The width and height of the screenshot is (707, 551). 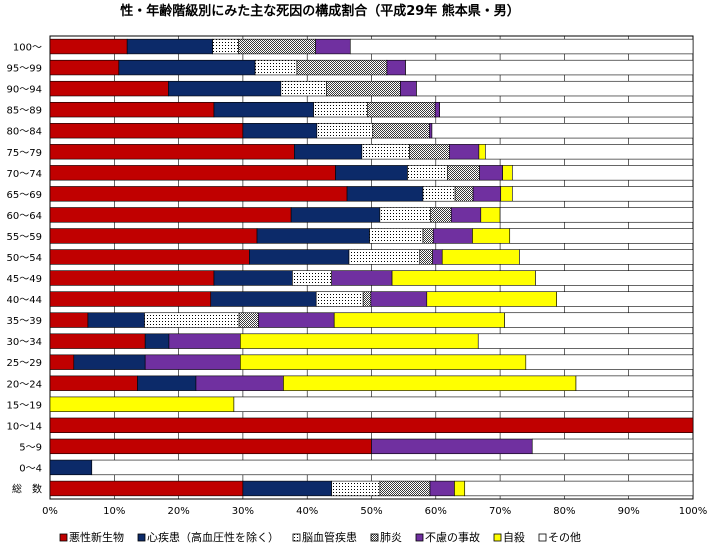 I want to click on chart-title: 性・年齢階級別にみた主な死因の構成割合（平成29年 熊本県・男）, so click(x=320, y=11).